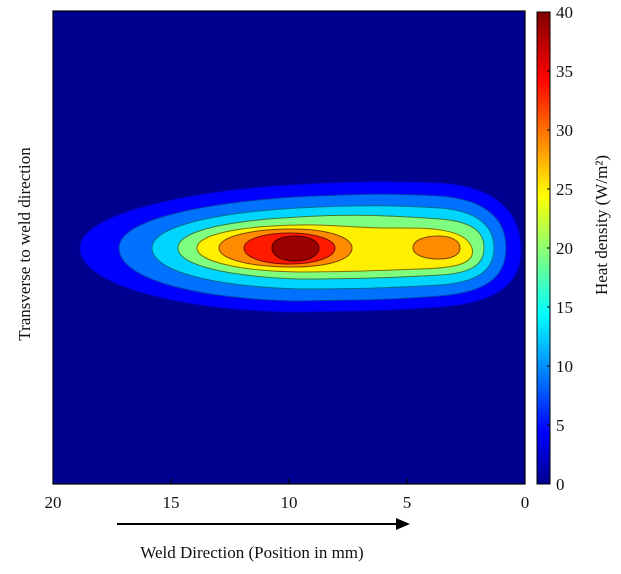  What do you see at coordinates (289, 502) in the screenshot?
I see `x-tick-label: 10` at bounding box center [289, 502].